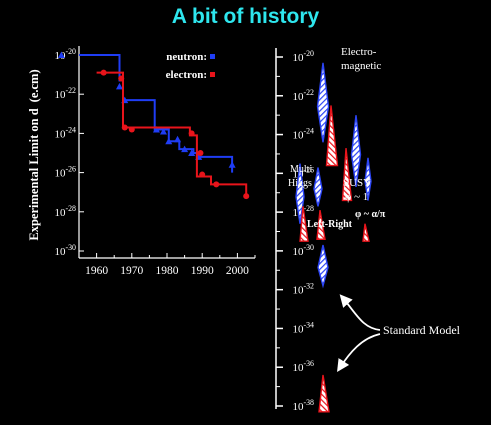 This screenshot has width=491, height=425. Describe the element at coordinates (186, 75) in the screenshot. I see `legend-electron-label: electron:` at that location.